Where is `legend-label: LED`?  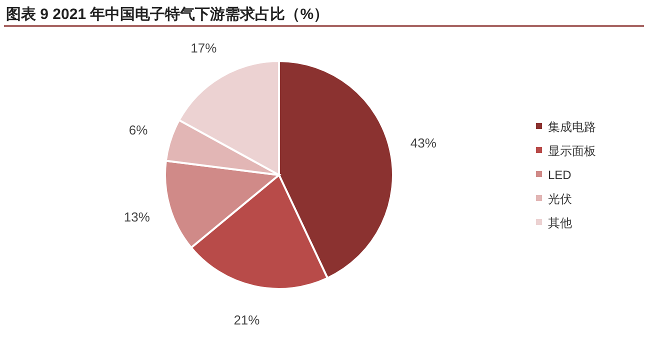
legend-label: LED is located at coordinates (560, 175).